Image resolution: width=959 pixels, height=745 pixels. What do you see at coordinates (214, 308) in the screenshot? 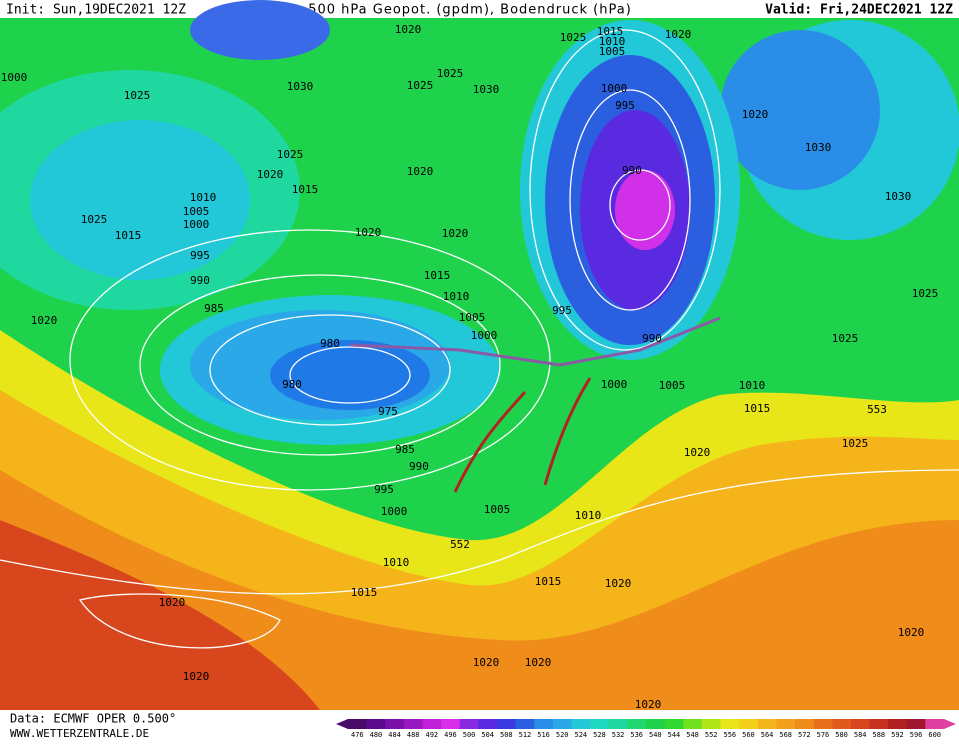
I see `isobar-label: 985` at bounding box center [214, 308].